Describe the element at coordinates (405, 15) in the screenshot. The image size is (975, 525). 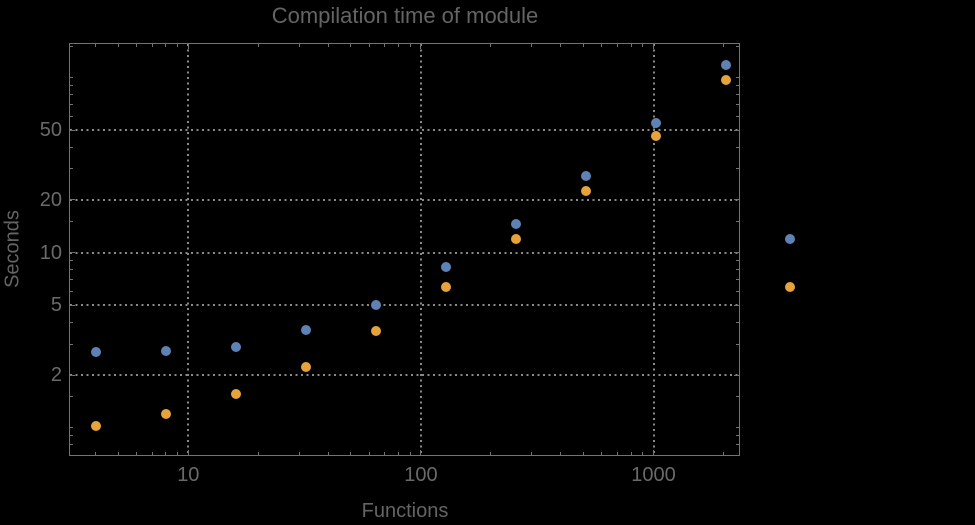
I see `chart-title: Compilation time of module` at that location.